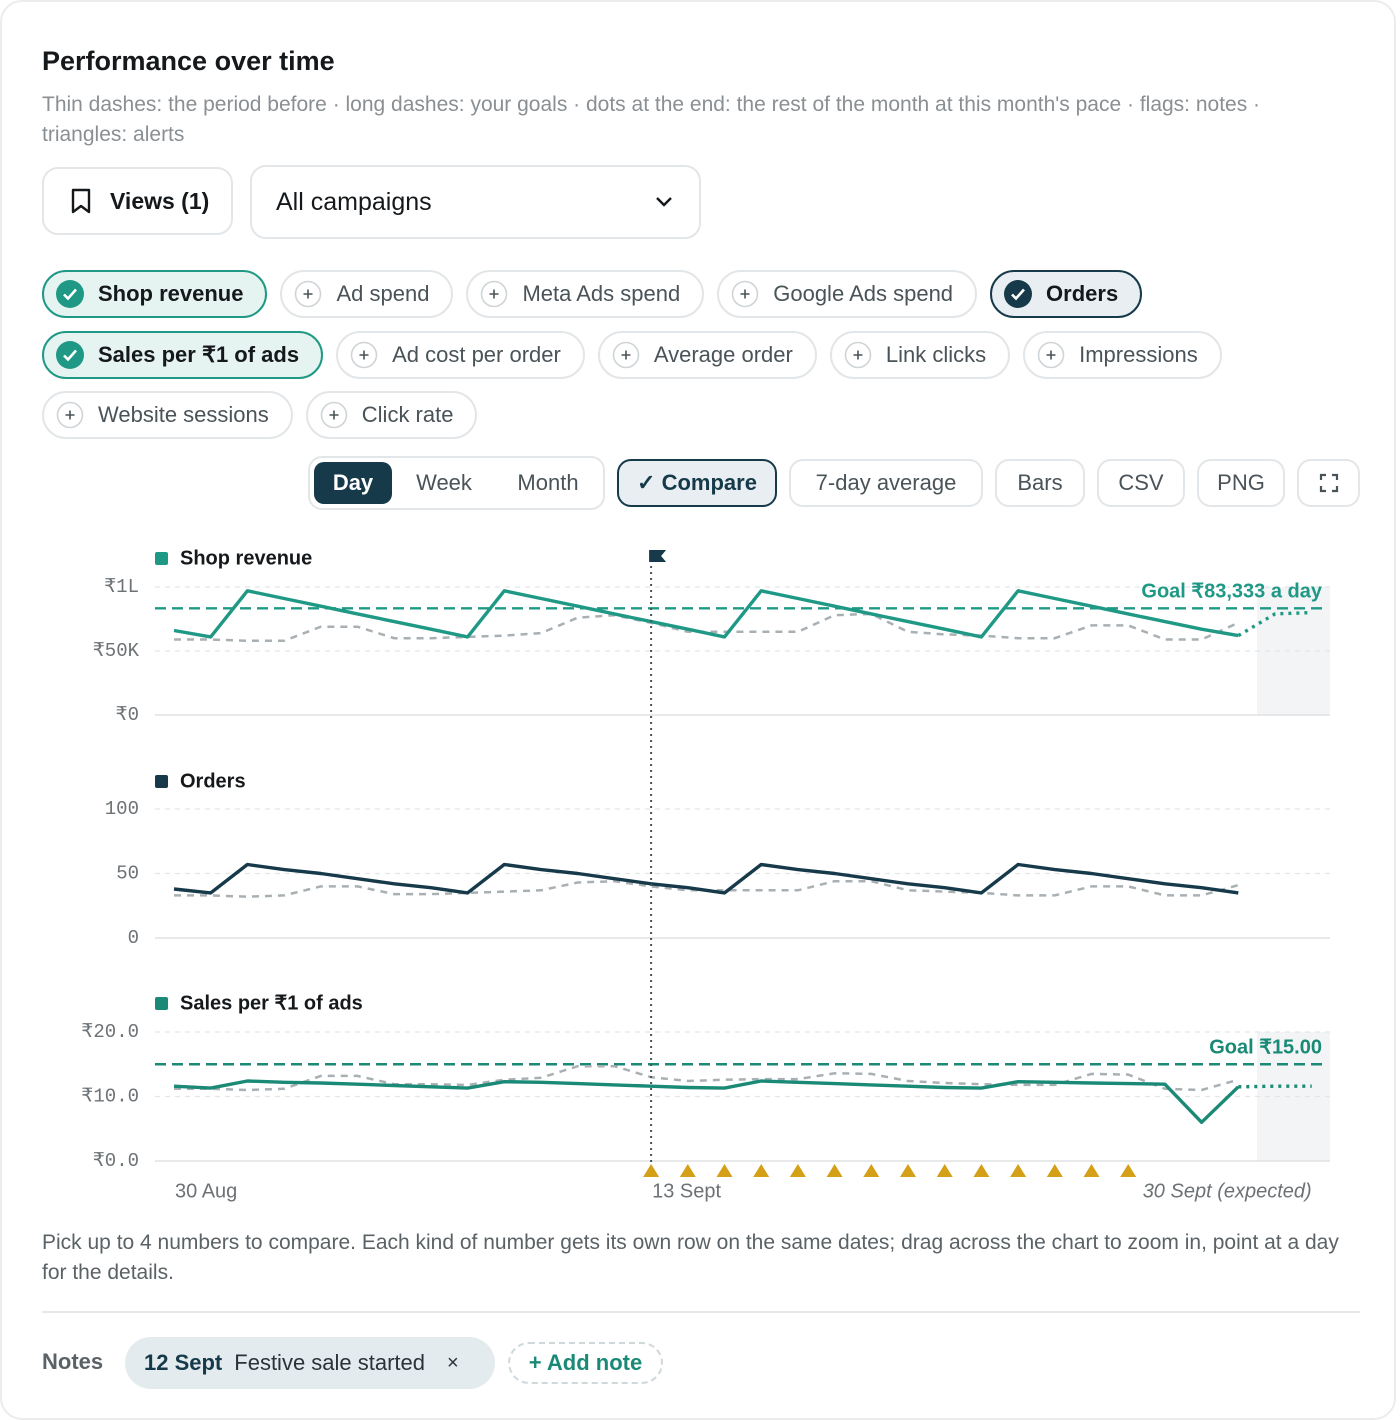 The width and height of the screenshot is (1400, 1420). What do you see at coordinates (601, 293) in the screenshot?
I see `metric-label: Meta Ads spend` at bounding box center [601, 293].